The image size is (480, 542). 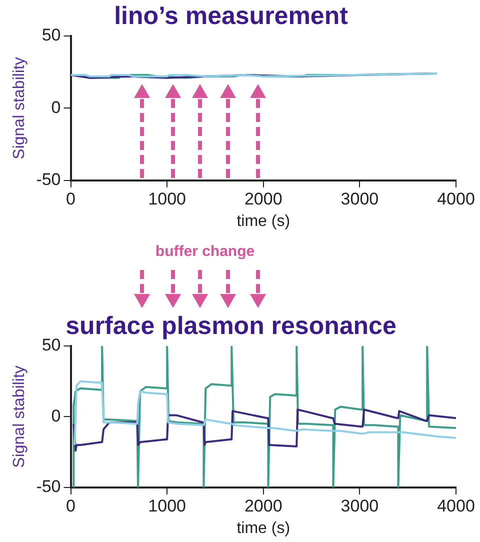 I want to click on chart-title: surface plasmon resonance, so click(x=231, y=326).